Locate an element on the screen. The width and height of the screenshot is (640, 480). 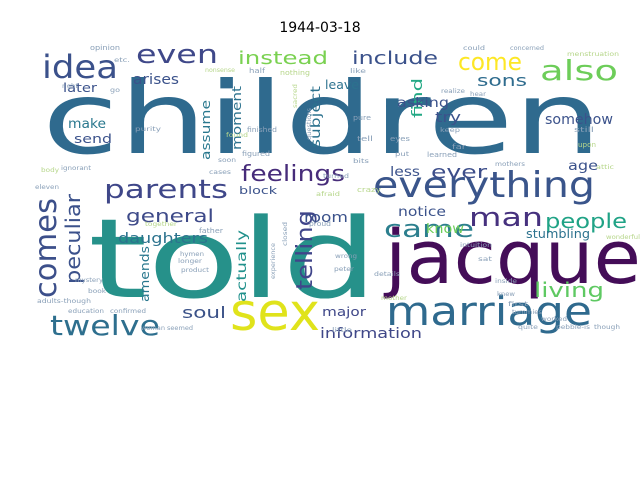
cloud-word-finished: finished is located at coordinates (262, 130).